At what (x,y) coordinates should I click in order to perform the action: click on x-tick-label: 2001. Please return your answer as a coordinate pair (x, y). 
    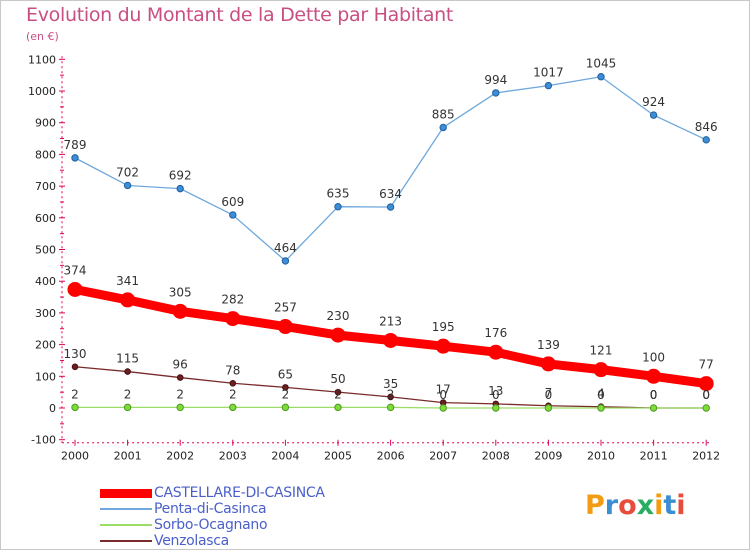
    Looking at the image, I should click on (128, 456).